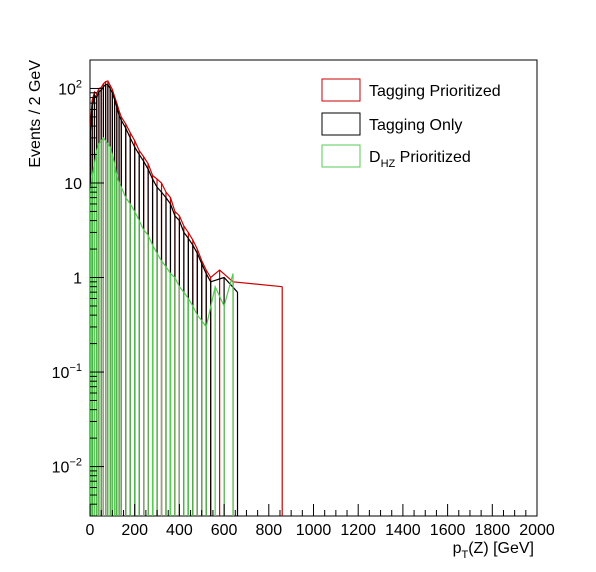  I want to click on x-tick-label: 1800, so click(493, 530).